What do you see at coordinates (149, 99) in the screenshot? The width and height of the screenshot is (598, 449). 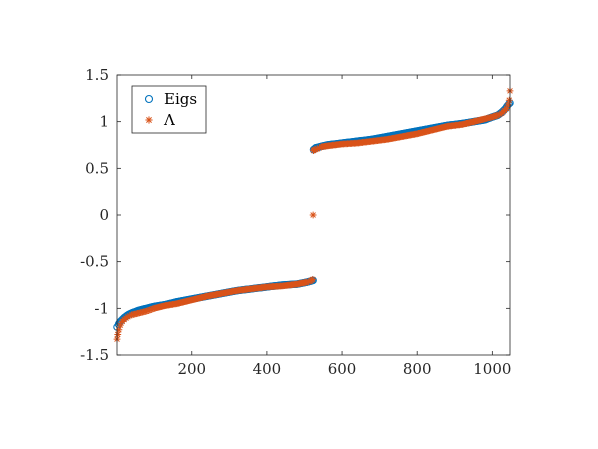 I see `legend-marker-eigs` at bounding box center [149, 99].